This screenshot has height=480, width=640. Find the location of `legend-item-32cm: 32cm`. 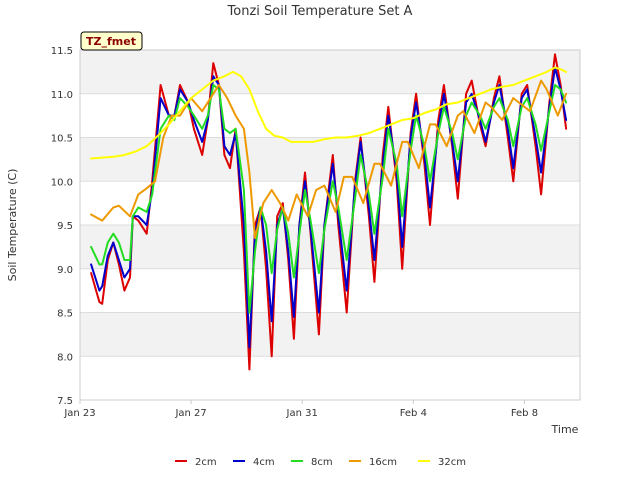

legend-item-32cm: 32cm is located at coordinates (442, 462).